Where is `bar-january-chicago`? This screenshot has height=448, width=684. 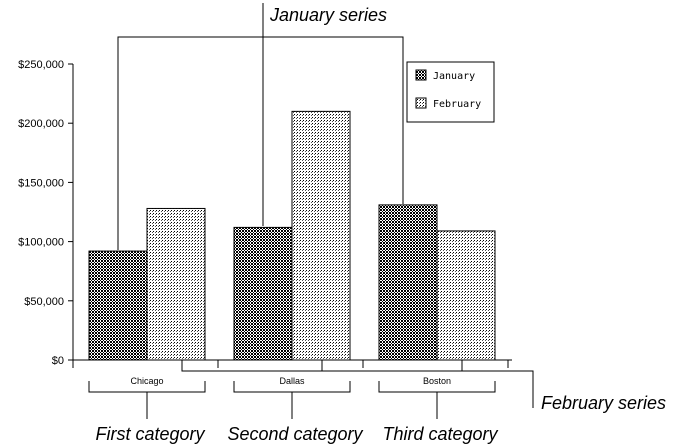
bar-january-chicago is located at coordinates (118, 305).